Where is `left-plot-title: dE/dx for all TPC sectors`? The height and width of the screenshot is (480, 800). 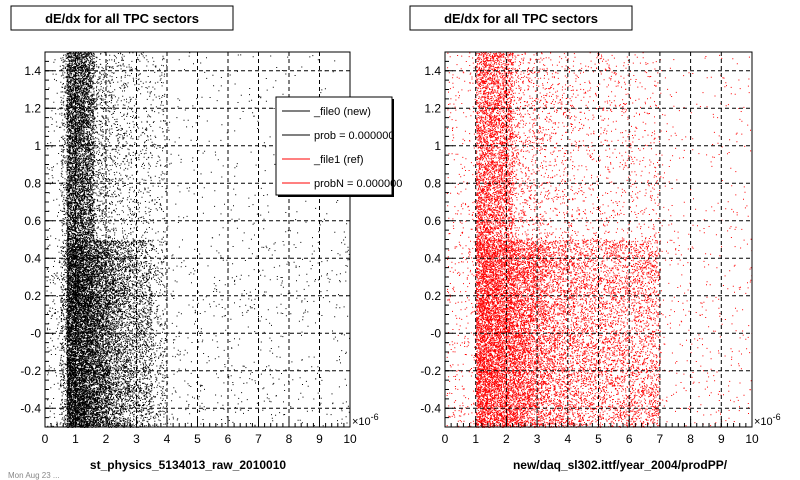 left-plot-title: dE/dx for all TPC sectors is located at coordinates (122, 18).